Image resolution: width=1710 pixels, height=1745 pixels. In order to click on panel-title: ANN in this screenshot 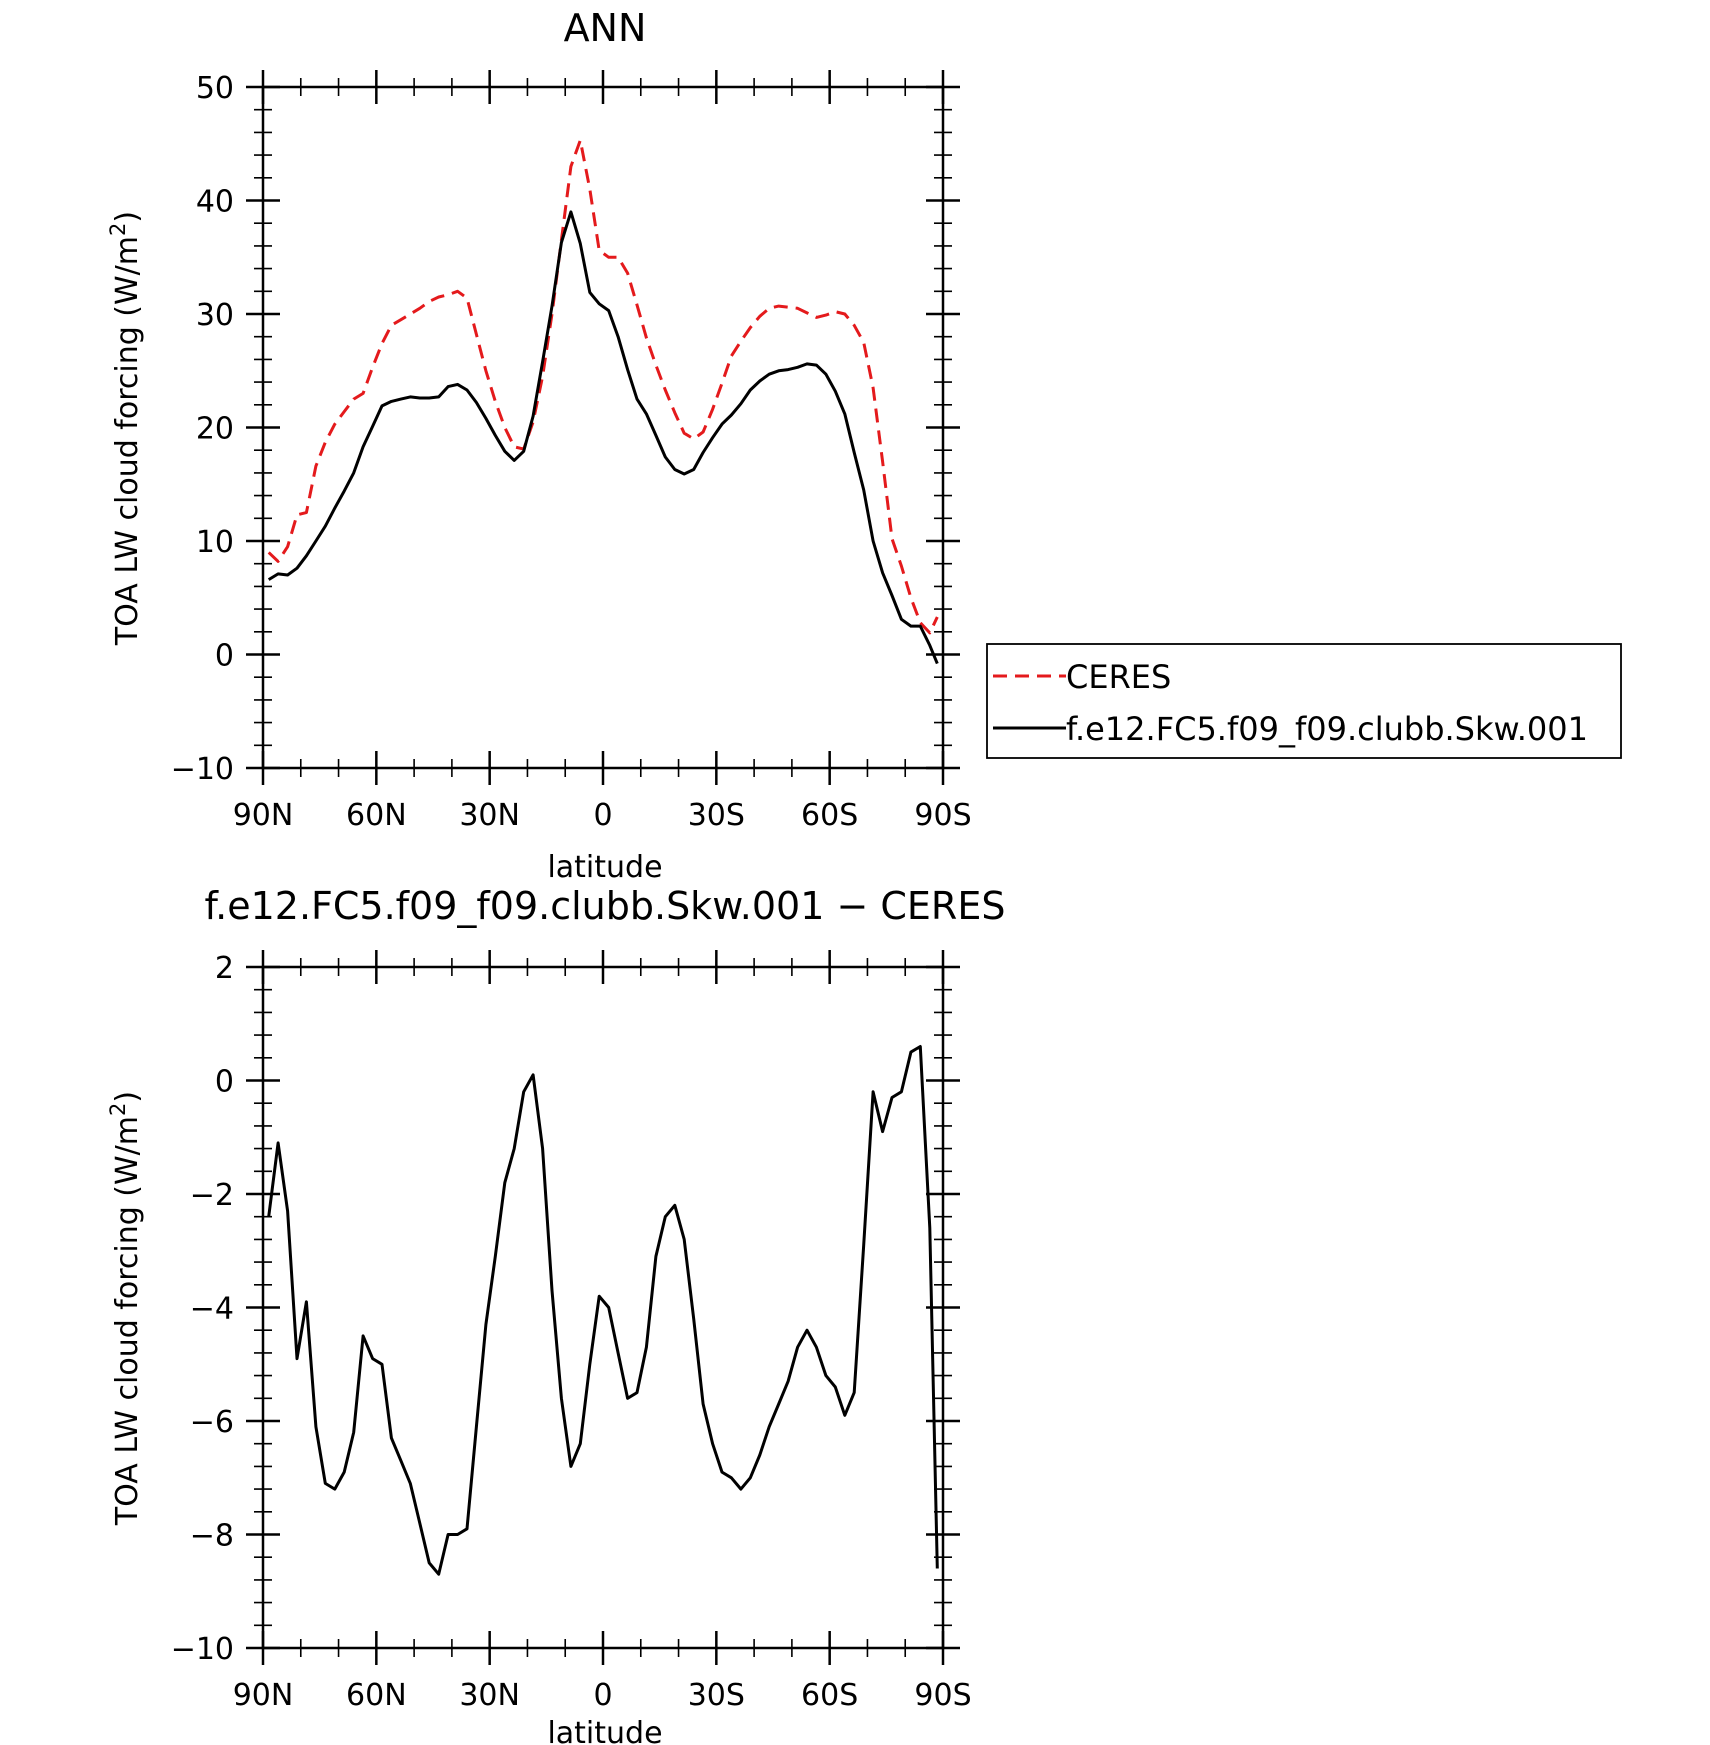, I will do `click(605, 28)`.